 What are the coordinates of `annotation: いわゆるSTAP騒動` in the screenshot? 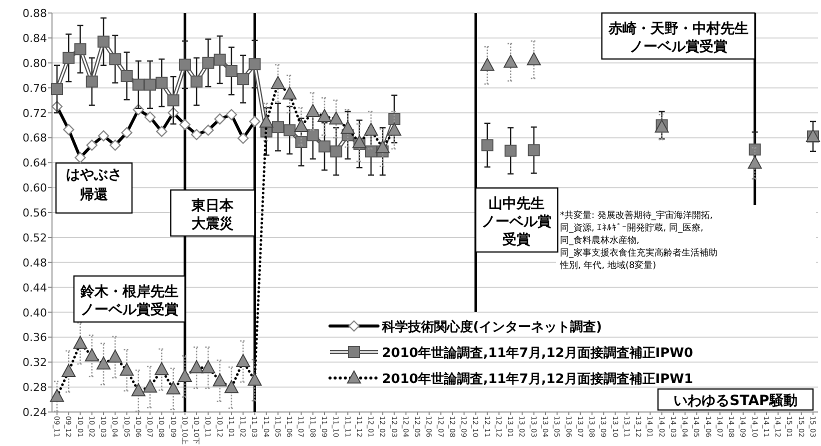 It's located at (736, 401).